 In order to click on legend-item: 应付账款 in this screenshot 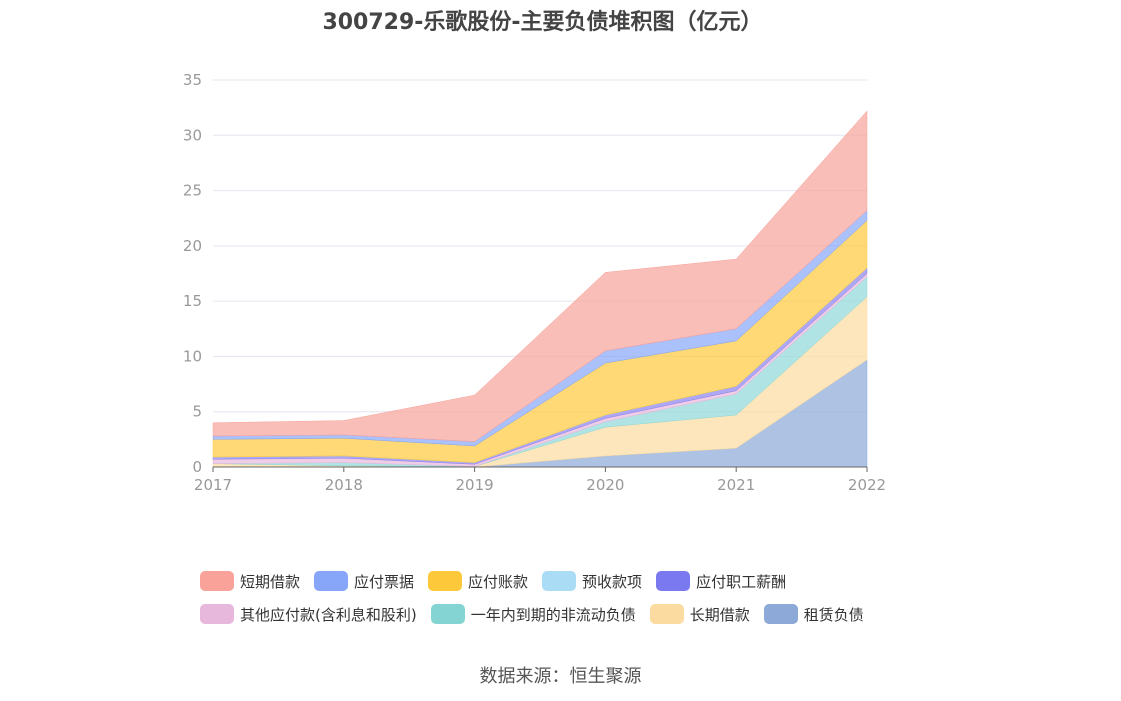, I will do `click(478, 581)`.